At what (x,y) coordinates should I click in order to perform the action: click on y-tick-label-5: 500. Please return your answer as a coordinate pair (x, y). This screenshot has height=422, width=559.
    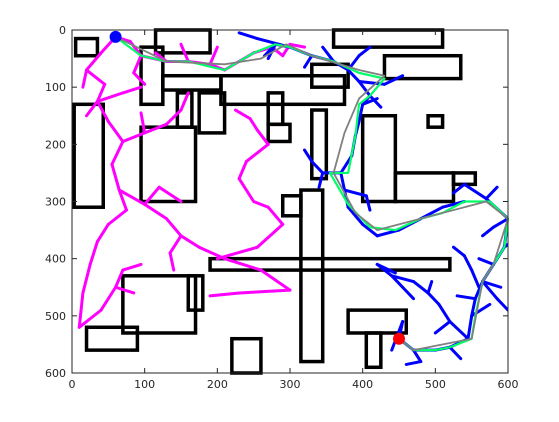
    Looking at the image, I should click on (55, 316).